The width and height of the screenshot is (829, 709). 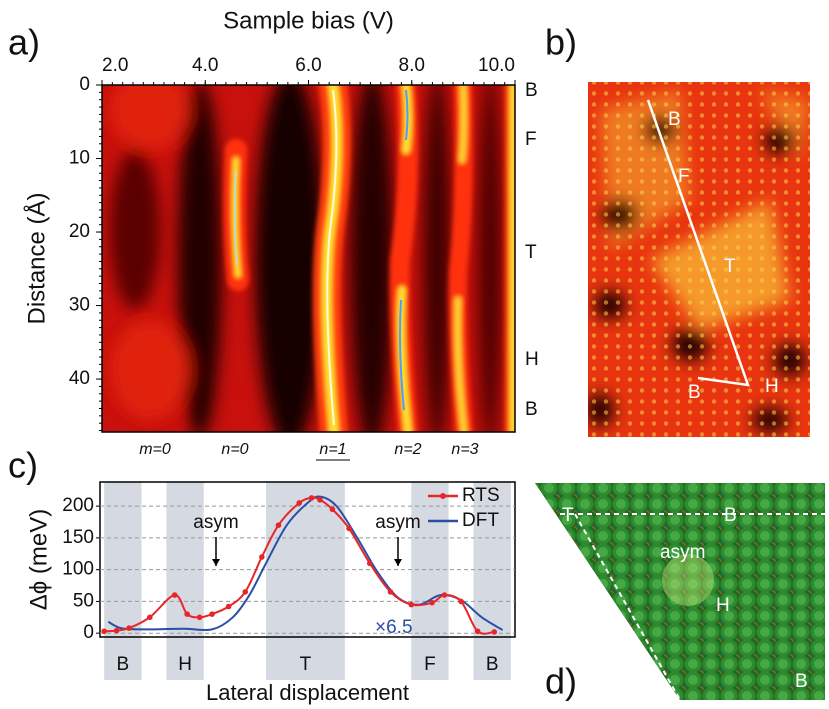 What do you see at coordinates (83, 600) in the screenshot?
I see `y-tick-label: 50` at bounding box center [83, 600].